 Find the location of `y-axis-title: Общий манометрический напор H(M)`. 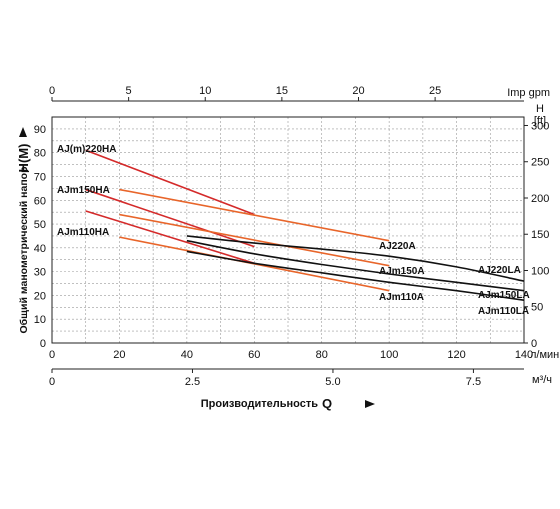

y-axis-title: Общий манометрический напор H(M) is located at coordinates (23, 230).